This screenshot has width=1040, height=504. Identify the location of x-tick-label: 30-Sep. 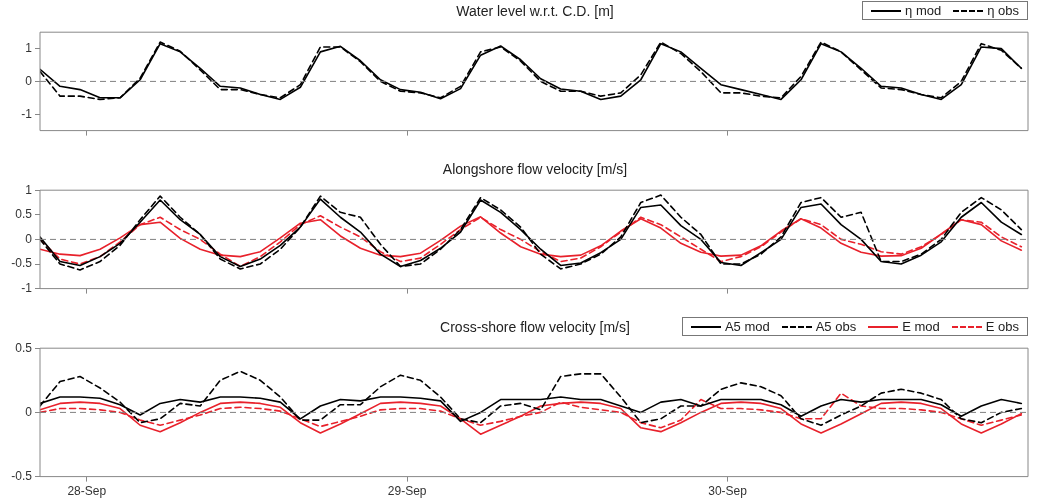
(728, 491).